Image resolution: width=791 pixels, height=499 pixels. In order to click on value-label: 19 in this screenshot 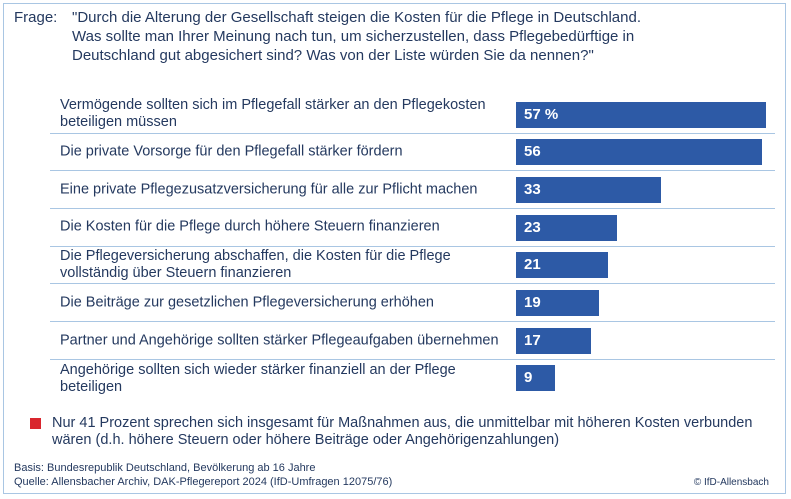, I will do `click(532, 302)`.